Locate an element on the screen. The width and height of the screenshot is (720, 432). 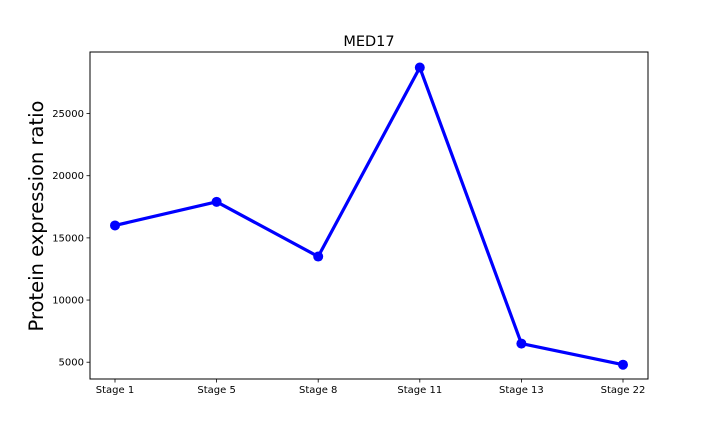
y-tick-label: 10000 is located at coordinates (68, 301).